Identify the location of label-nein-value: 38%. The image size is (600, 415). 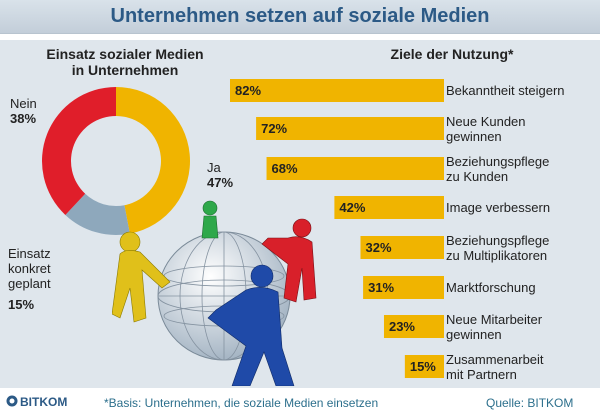
(23, 118).